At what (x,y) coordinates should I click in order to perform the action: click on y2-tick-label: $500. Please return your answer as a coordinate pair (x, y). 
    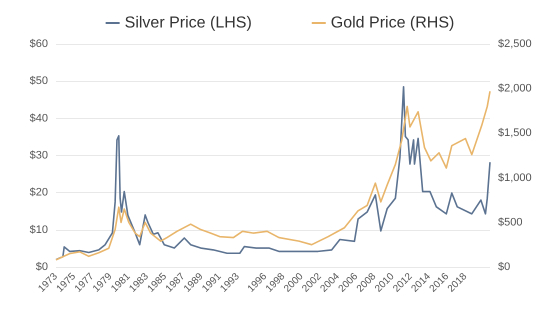
    Looking at the image, I should click on (510, 222).